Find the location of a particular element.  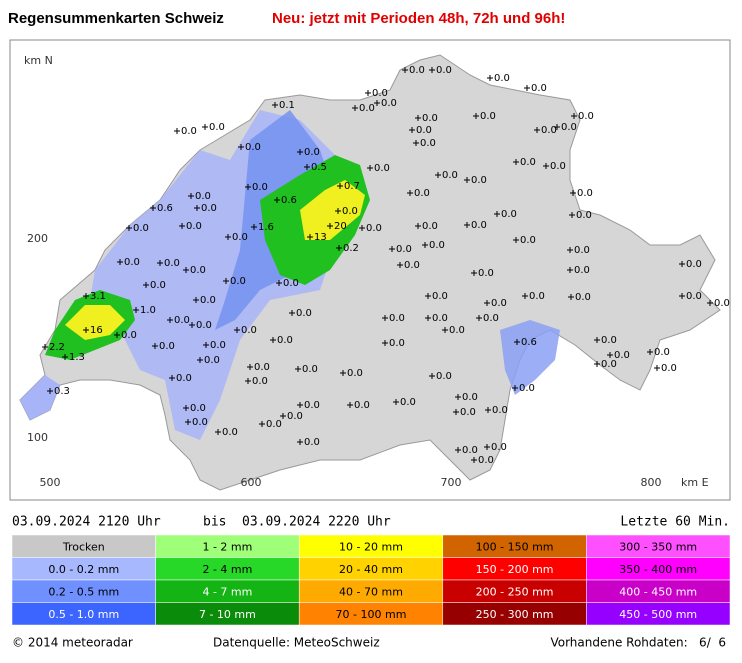

title: Regensummenkarten Schweiz is located at coordinates (116, 18).